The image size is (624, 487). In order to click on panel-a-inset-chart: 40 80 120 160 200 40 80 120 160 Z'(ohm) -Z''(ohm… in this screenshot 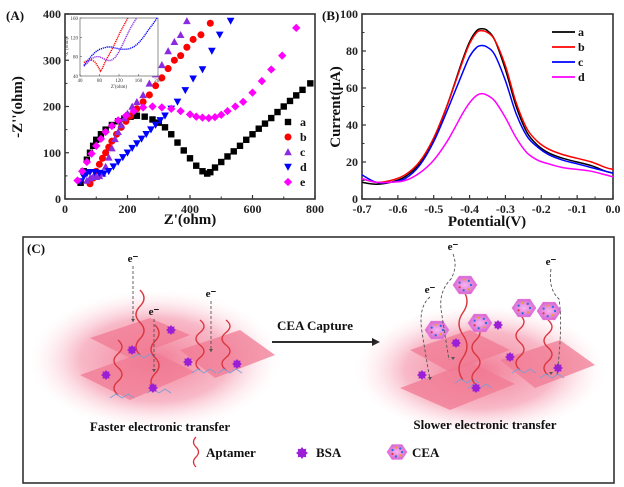, I will do `click(113, 53)`.